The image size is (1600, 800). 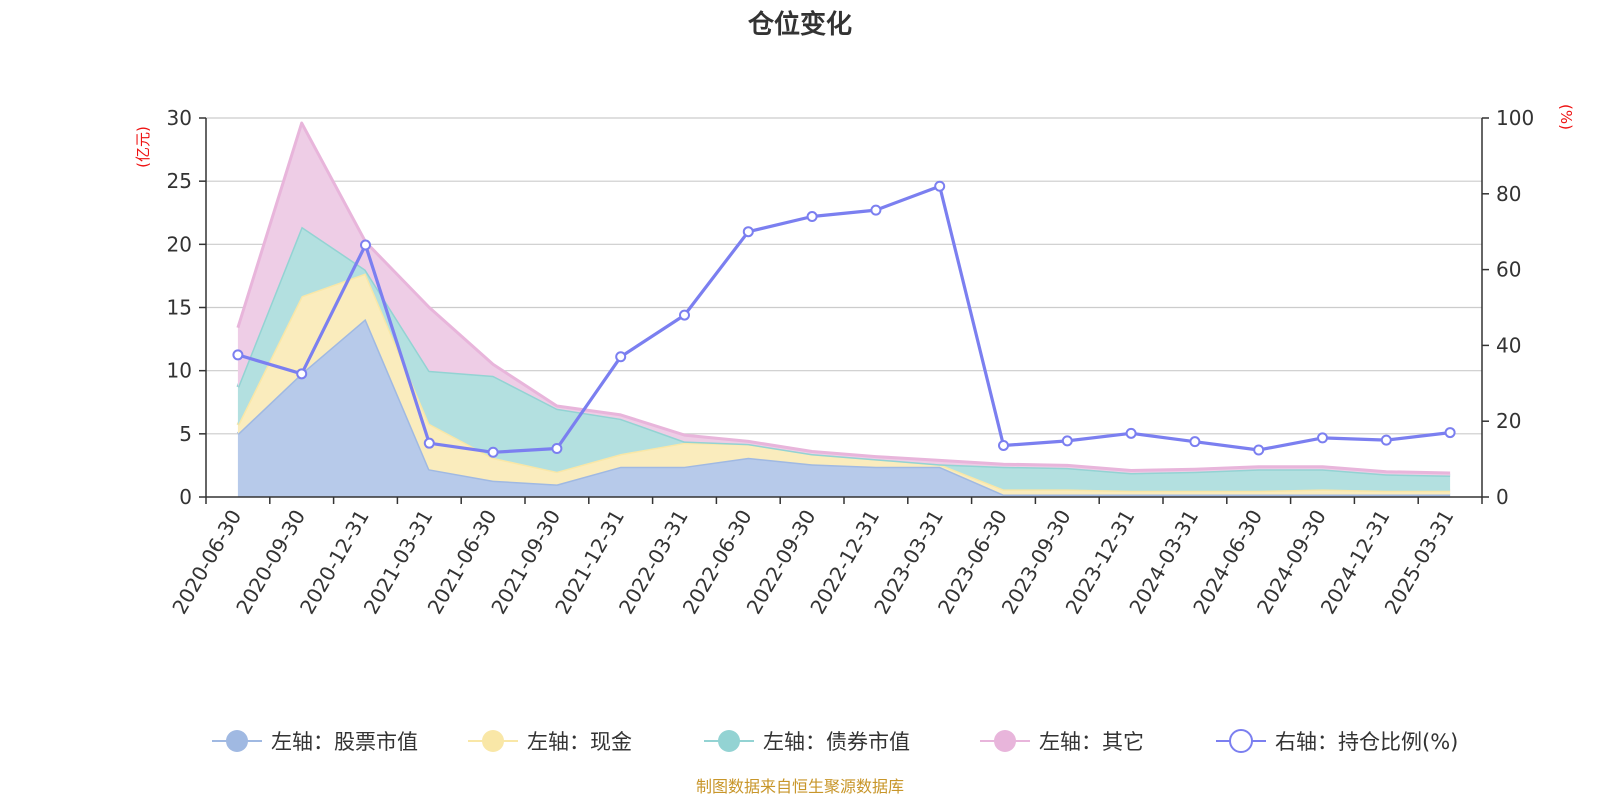 I want to click on right-tick-label: 100, so click(x=1515, y=118).